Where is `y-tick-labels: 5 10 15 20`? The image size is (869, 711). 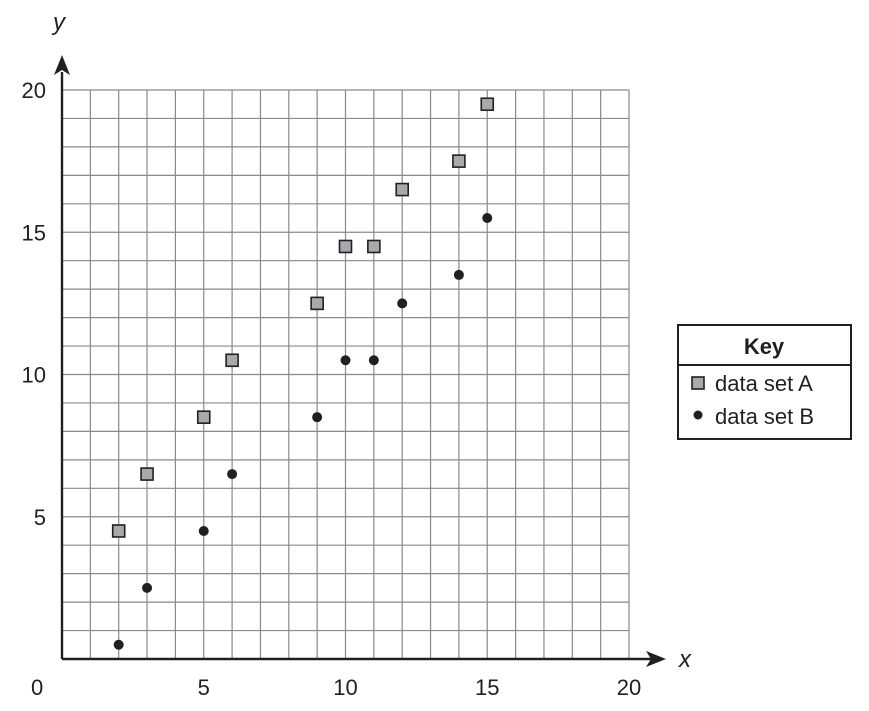
y-tick-labels: 5 10 15 20 is located at coordinates (34, 304).